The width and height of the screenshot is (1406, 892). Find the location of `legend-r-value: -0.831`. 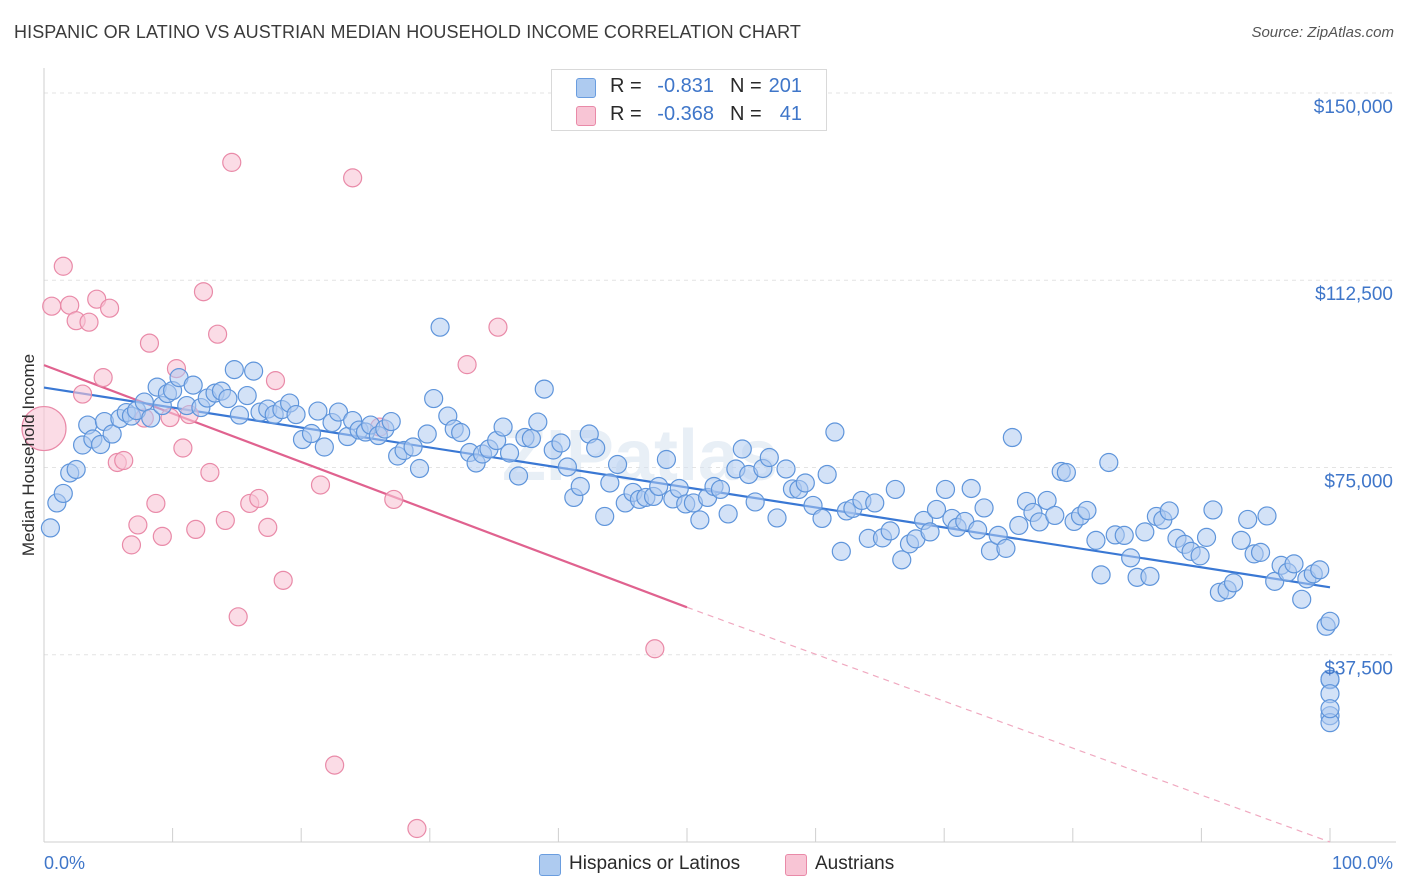

legend-r-value: -0.831 is located at coordinates (685, 86).